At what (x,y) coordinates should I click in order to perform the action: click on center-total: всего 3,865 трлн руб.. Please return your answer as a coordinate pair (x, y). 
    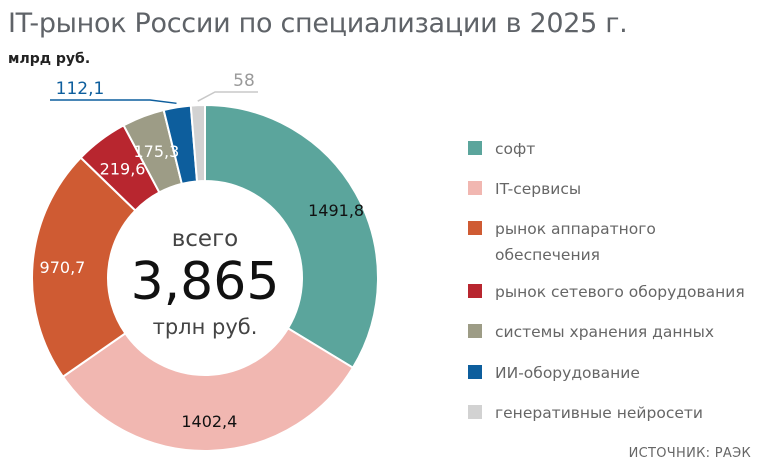
    Looking at the image, I should click on (205, 282).